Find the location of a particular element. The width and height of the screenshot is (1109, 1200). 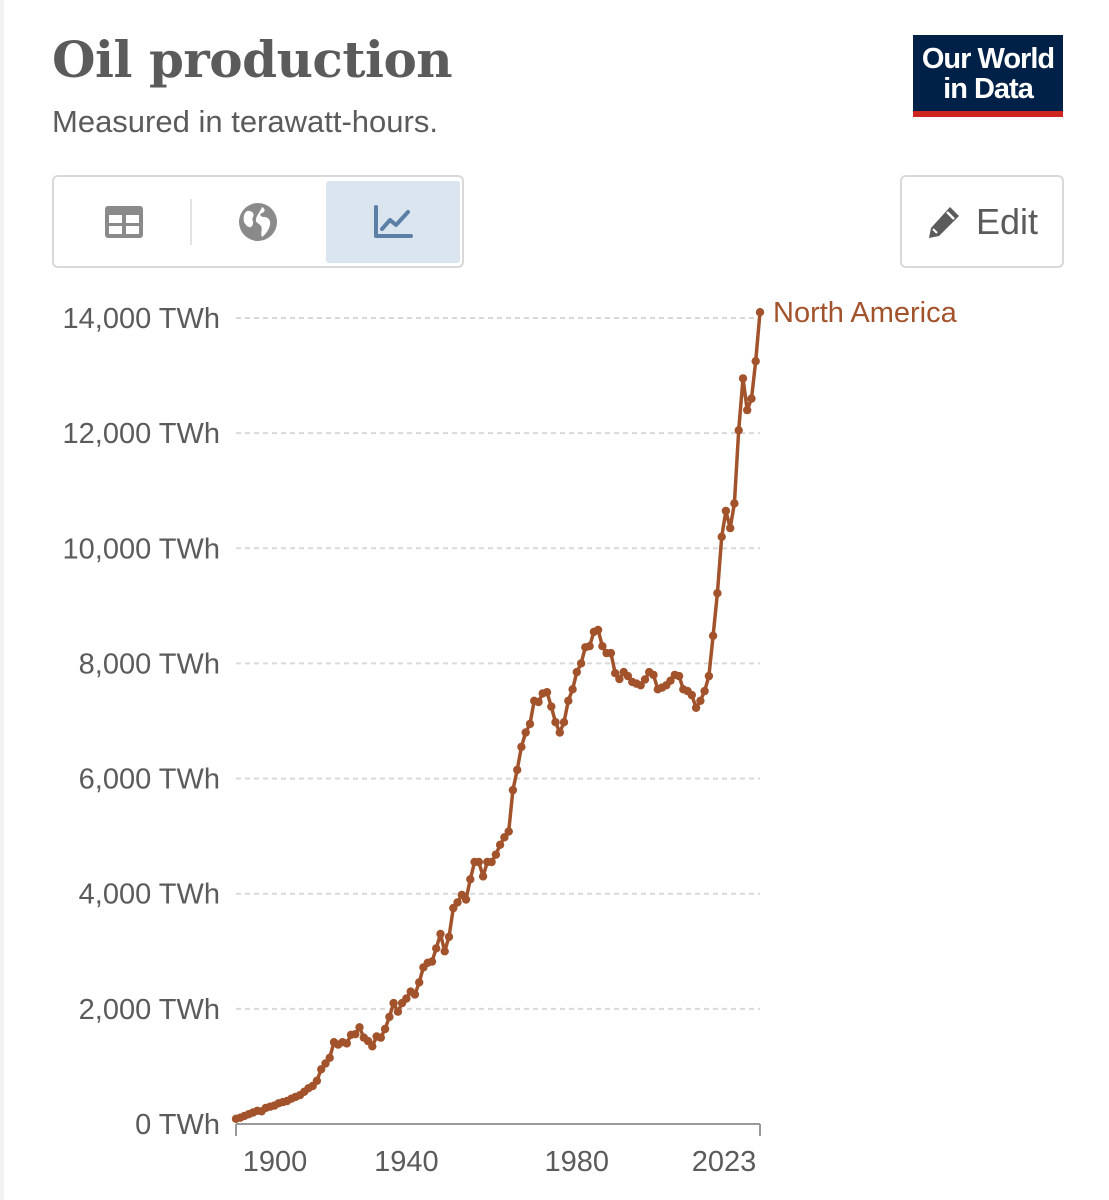

y-tick-label: 2,000 TWh is located at coordinates (149, 1010).